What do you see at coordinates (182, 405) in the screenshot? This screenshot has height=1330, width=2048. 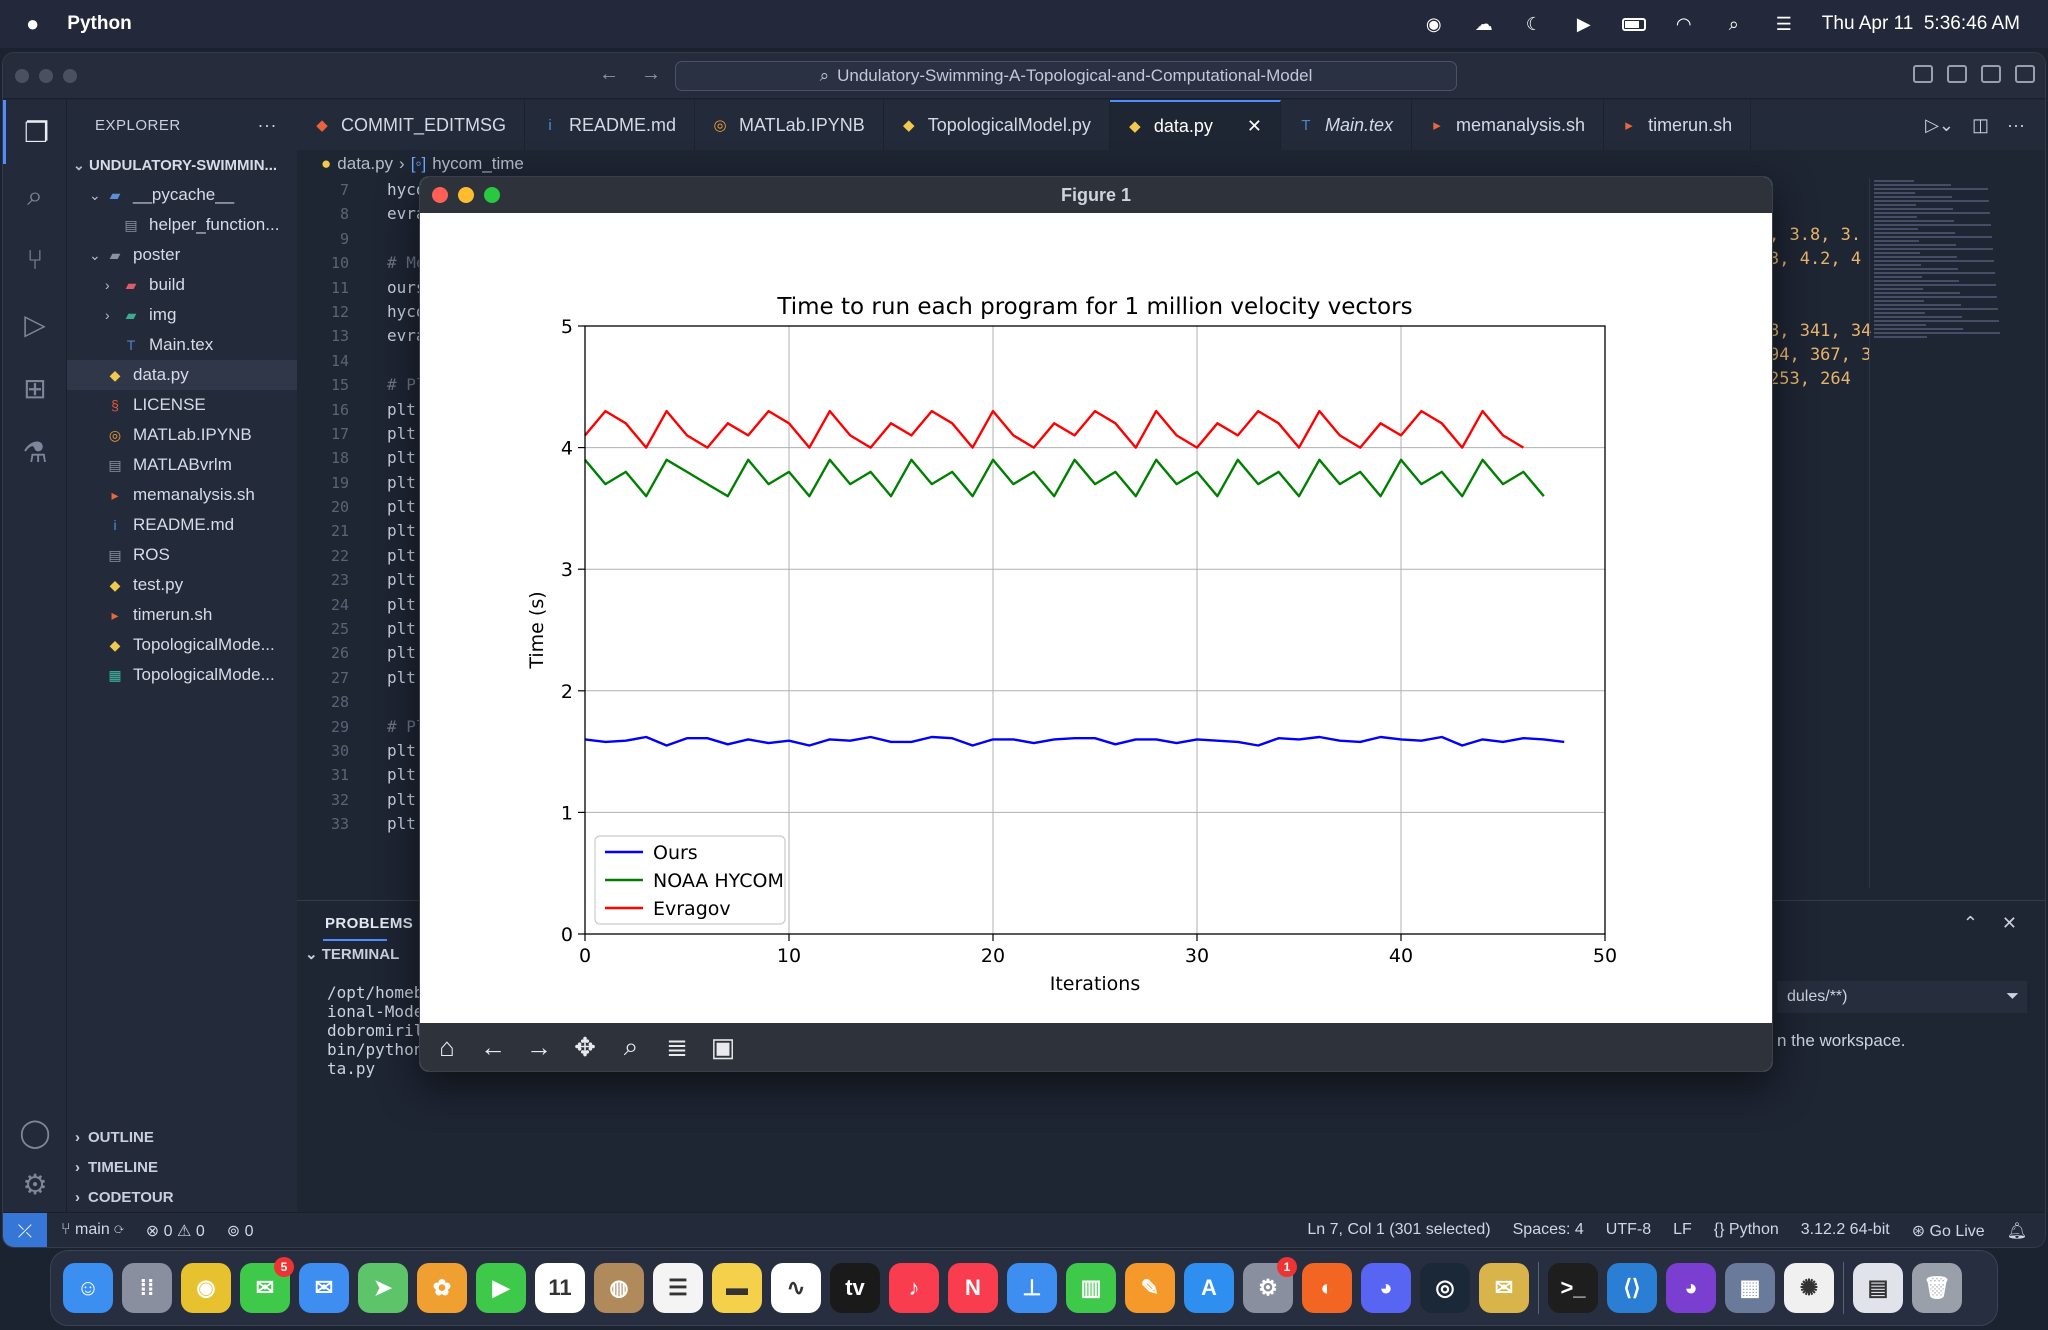 I see `file-tree-item: § LICENSE` at bounding box center [182, 405].